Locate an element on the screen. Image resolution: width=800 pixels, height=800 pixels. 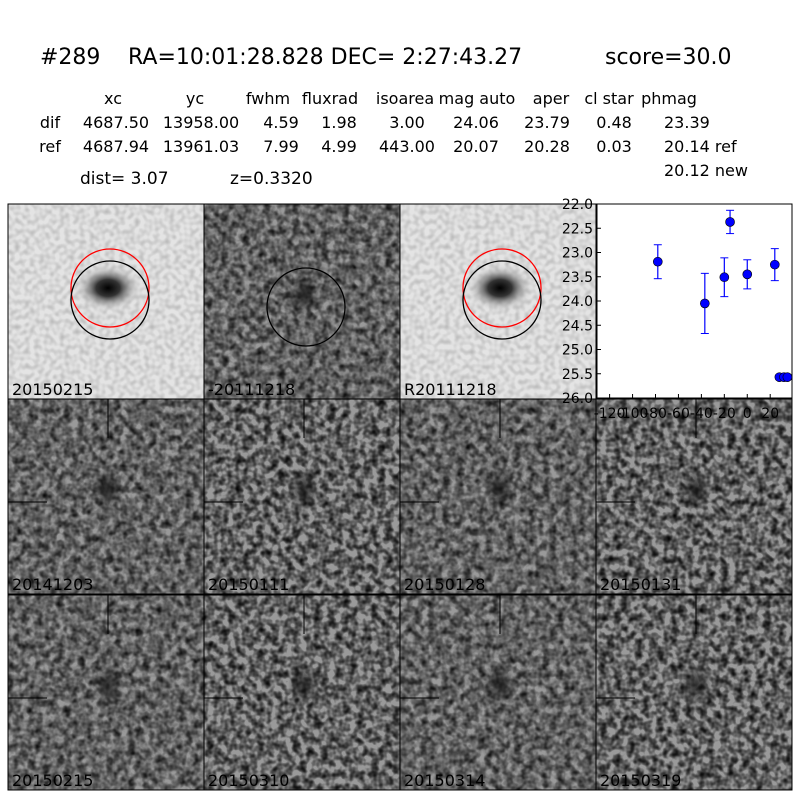
y-tick-label: 25.5 is located at coordinates (577, 375).